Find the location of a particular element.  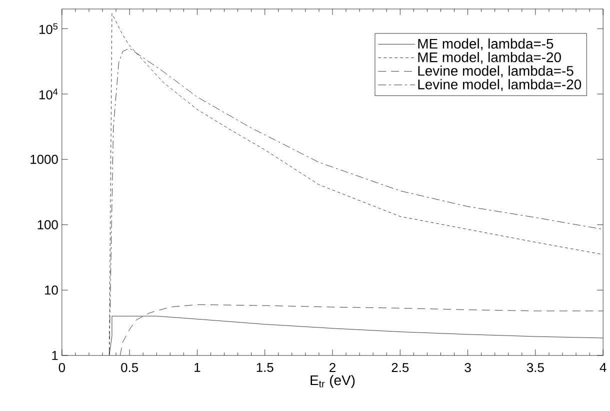

x-tick-label: 0.5 is located at coordinates (129, 367).